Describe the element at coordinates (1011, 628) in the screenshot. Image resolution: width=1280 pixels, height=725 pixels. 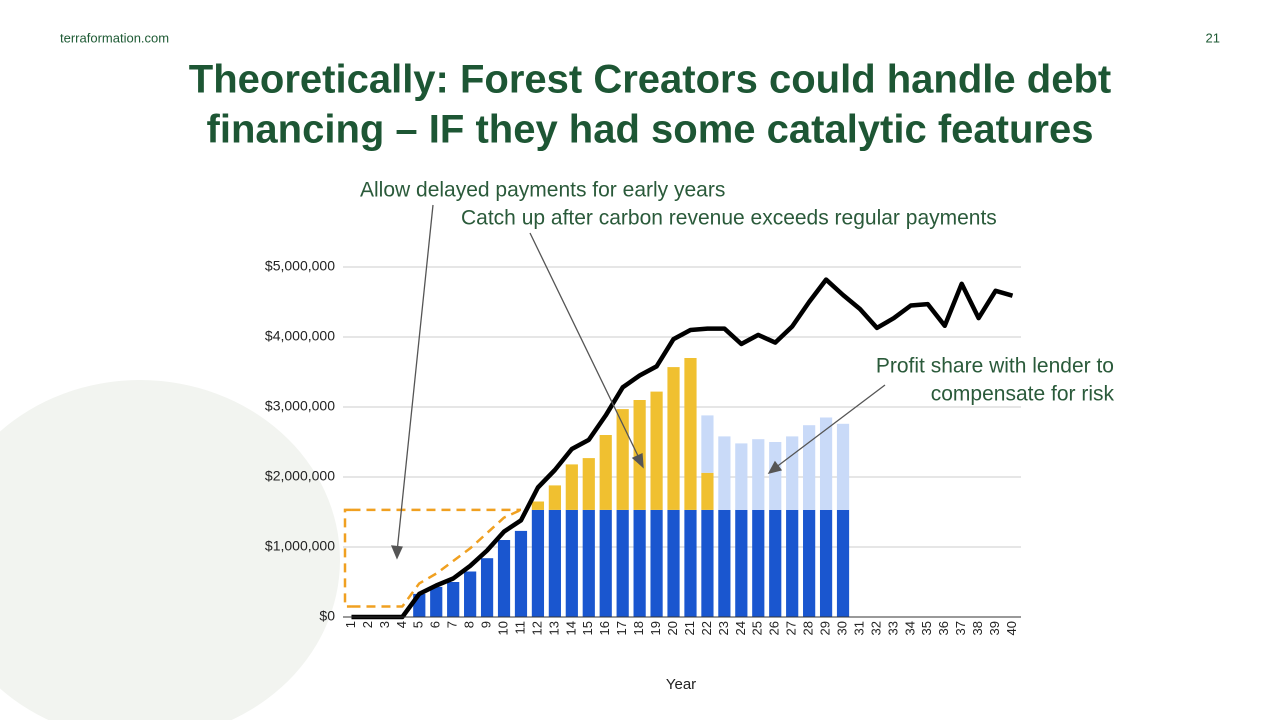
I see `x-tick-label: 40` at that location.